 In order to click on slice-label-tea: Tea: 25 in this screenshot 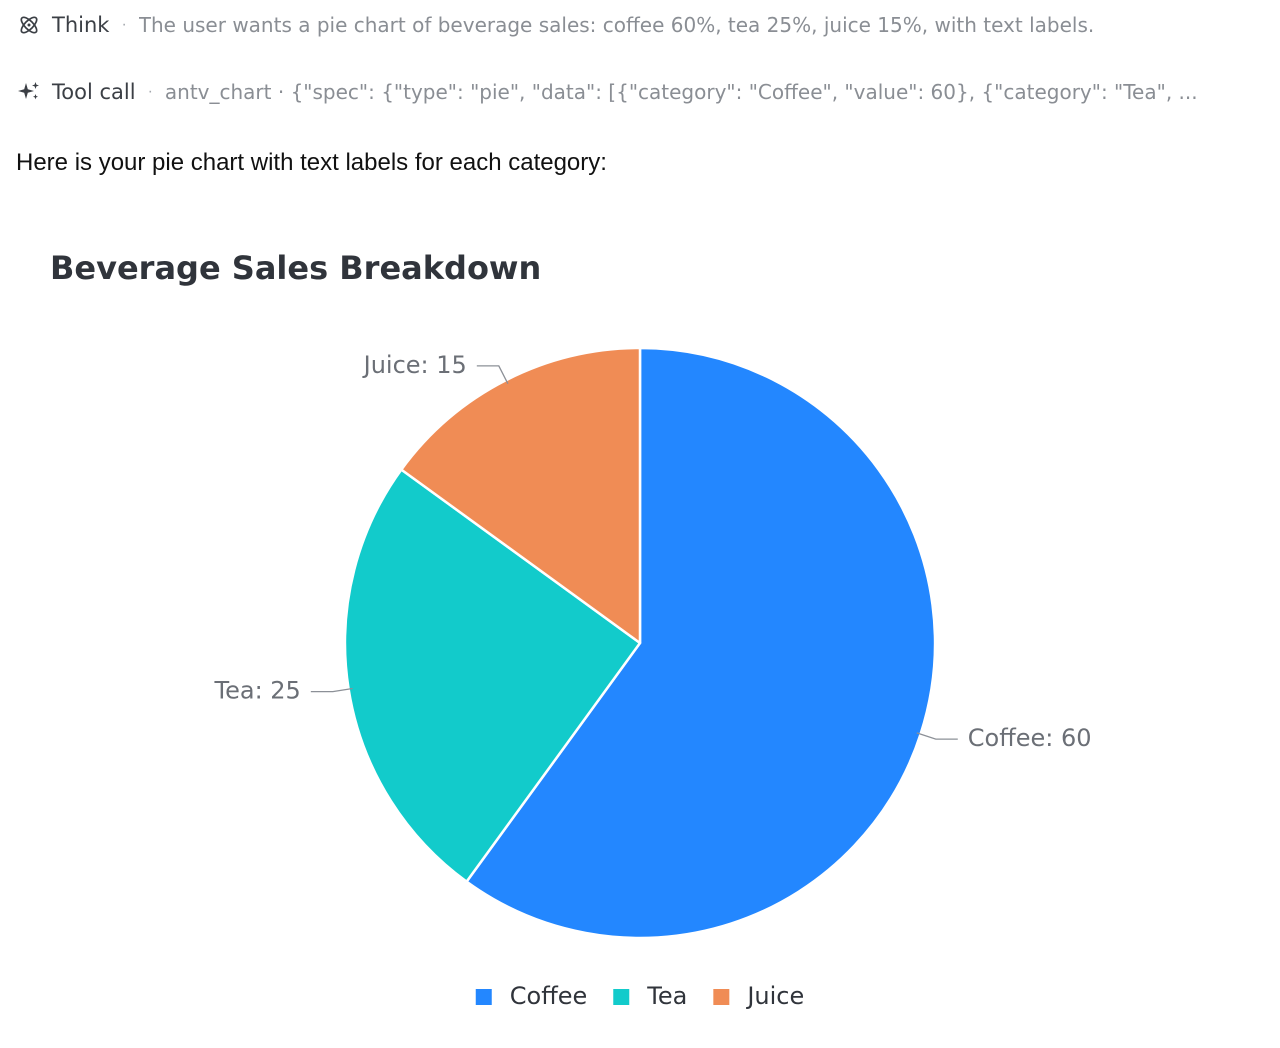, I will do `click(257, 691)`.